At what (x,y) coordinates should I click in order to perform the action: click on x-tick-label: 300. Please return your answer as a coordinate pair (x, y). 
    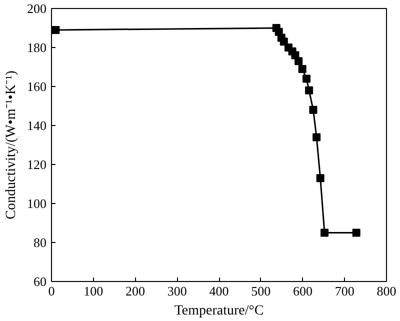
    Looking at the image, I should click on (177, 291).